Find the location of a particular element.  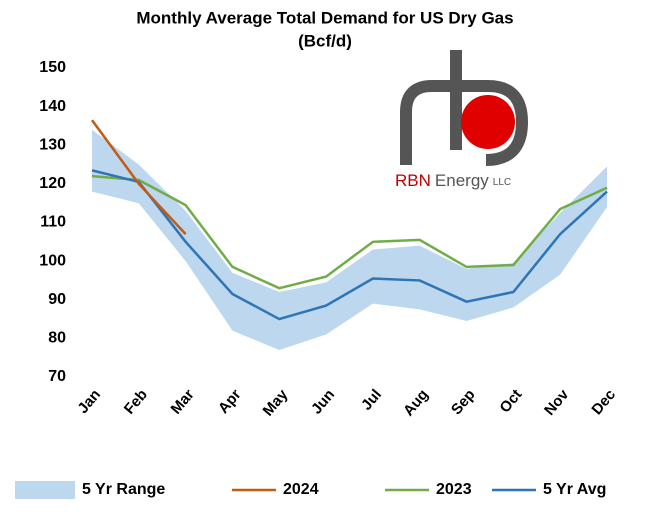

x-tick-label: May is located at coordinates (276, 403).